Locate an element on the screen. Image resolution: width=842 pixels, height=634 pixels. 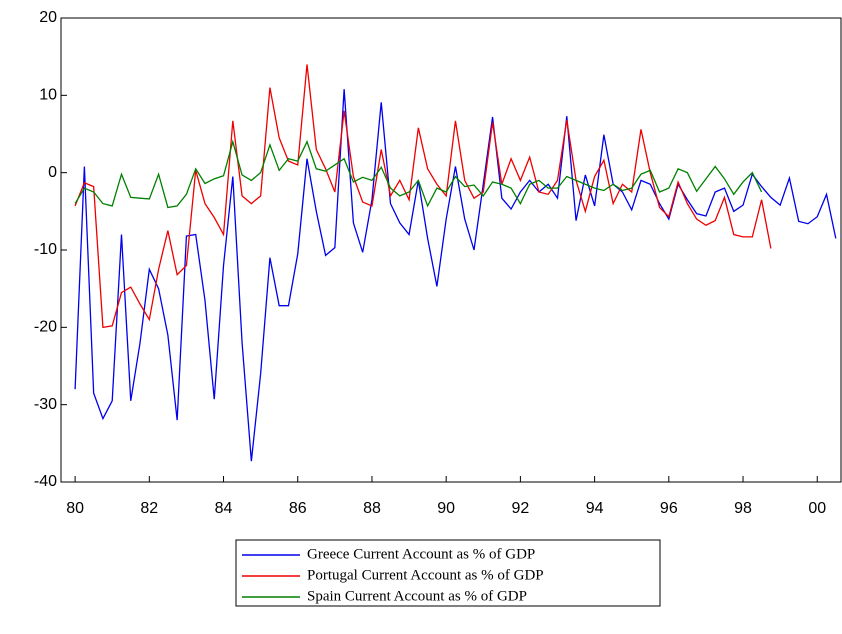
x-tick-label: 88 is located at coordinates (372, 508).